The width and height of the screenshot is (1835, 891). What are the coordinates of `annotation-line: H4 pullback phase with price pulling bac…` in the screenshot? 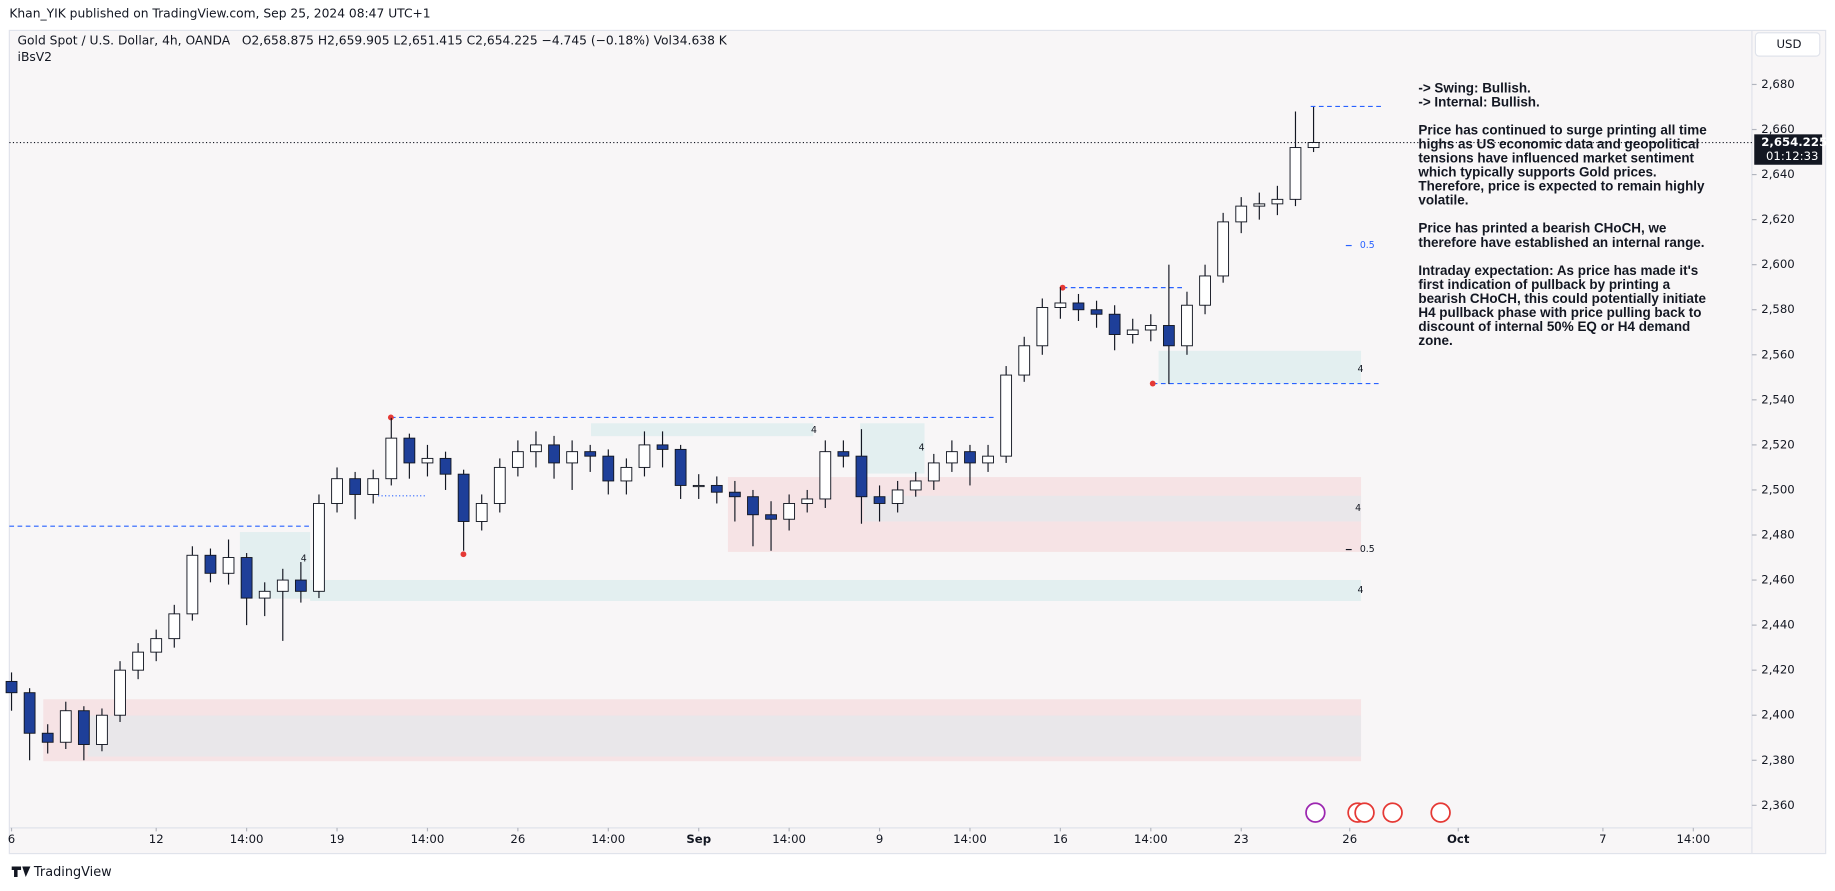 It's located at (1559, 312).